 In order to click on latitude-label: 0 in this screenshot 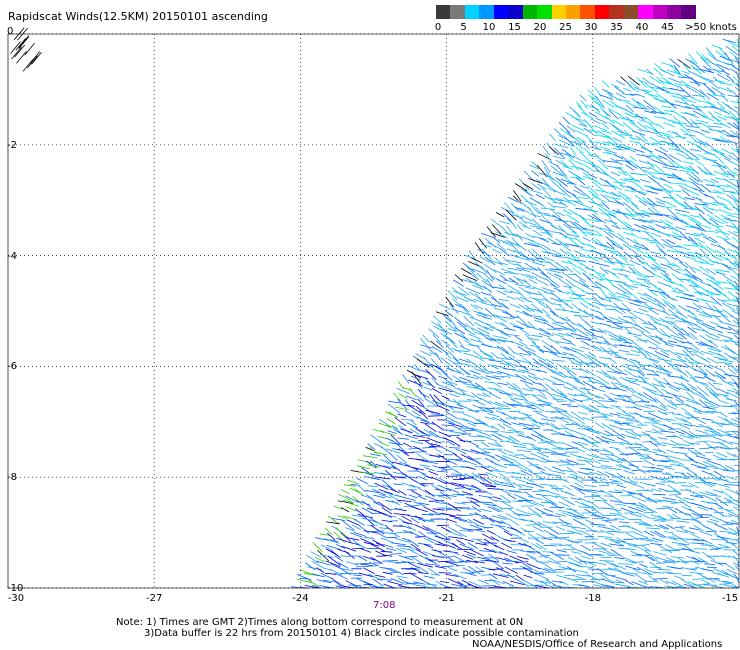, I will do `click(10, 31)`.